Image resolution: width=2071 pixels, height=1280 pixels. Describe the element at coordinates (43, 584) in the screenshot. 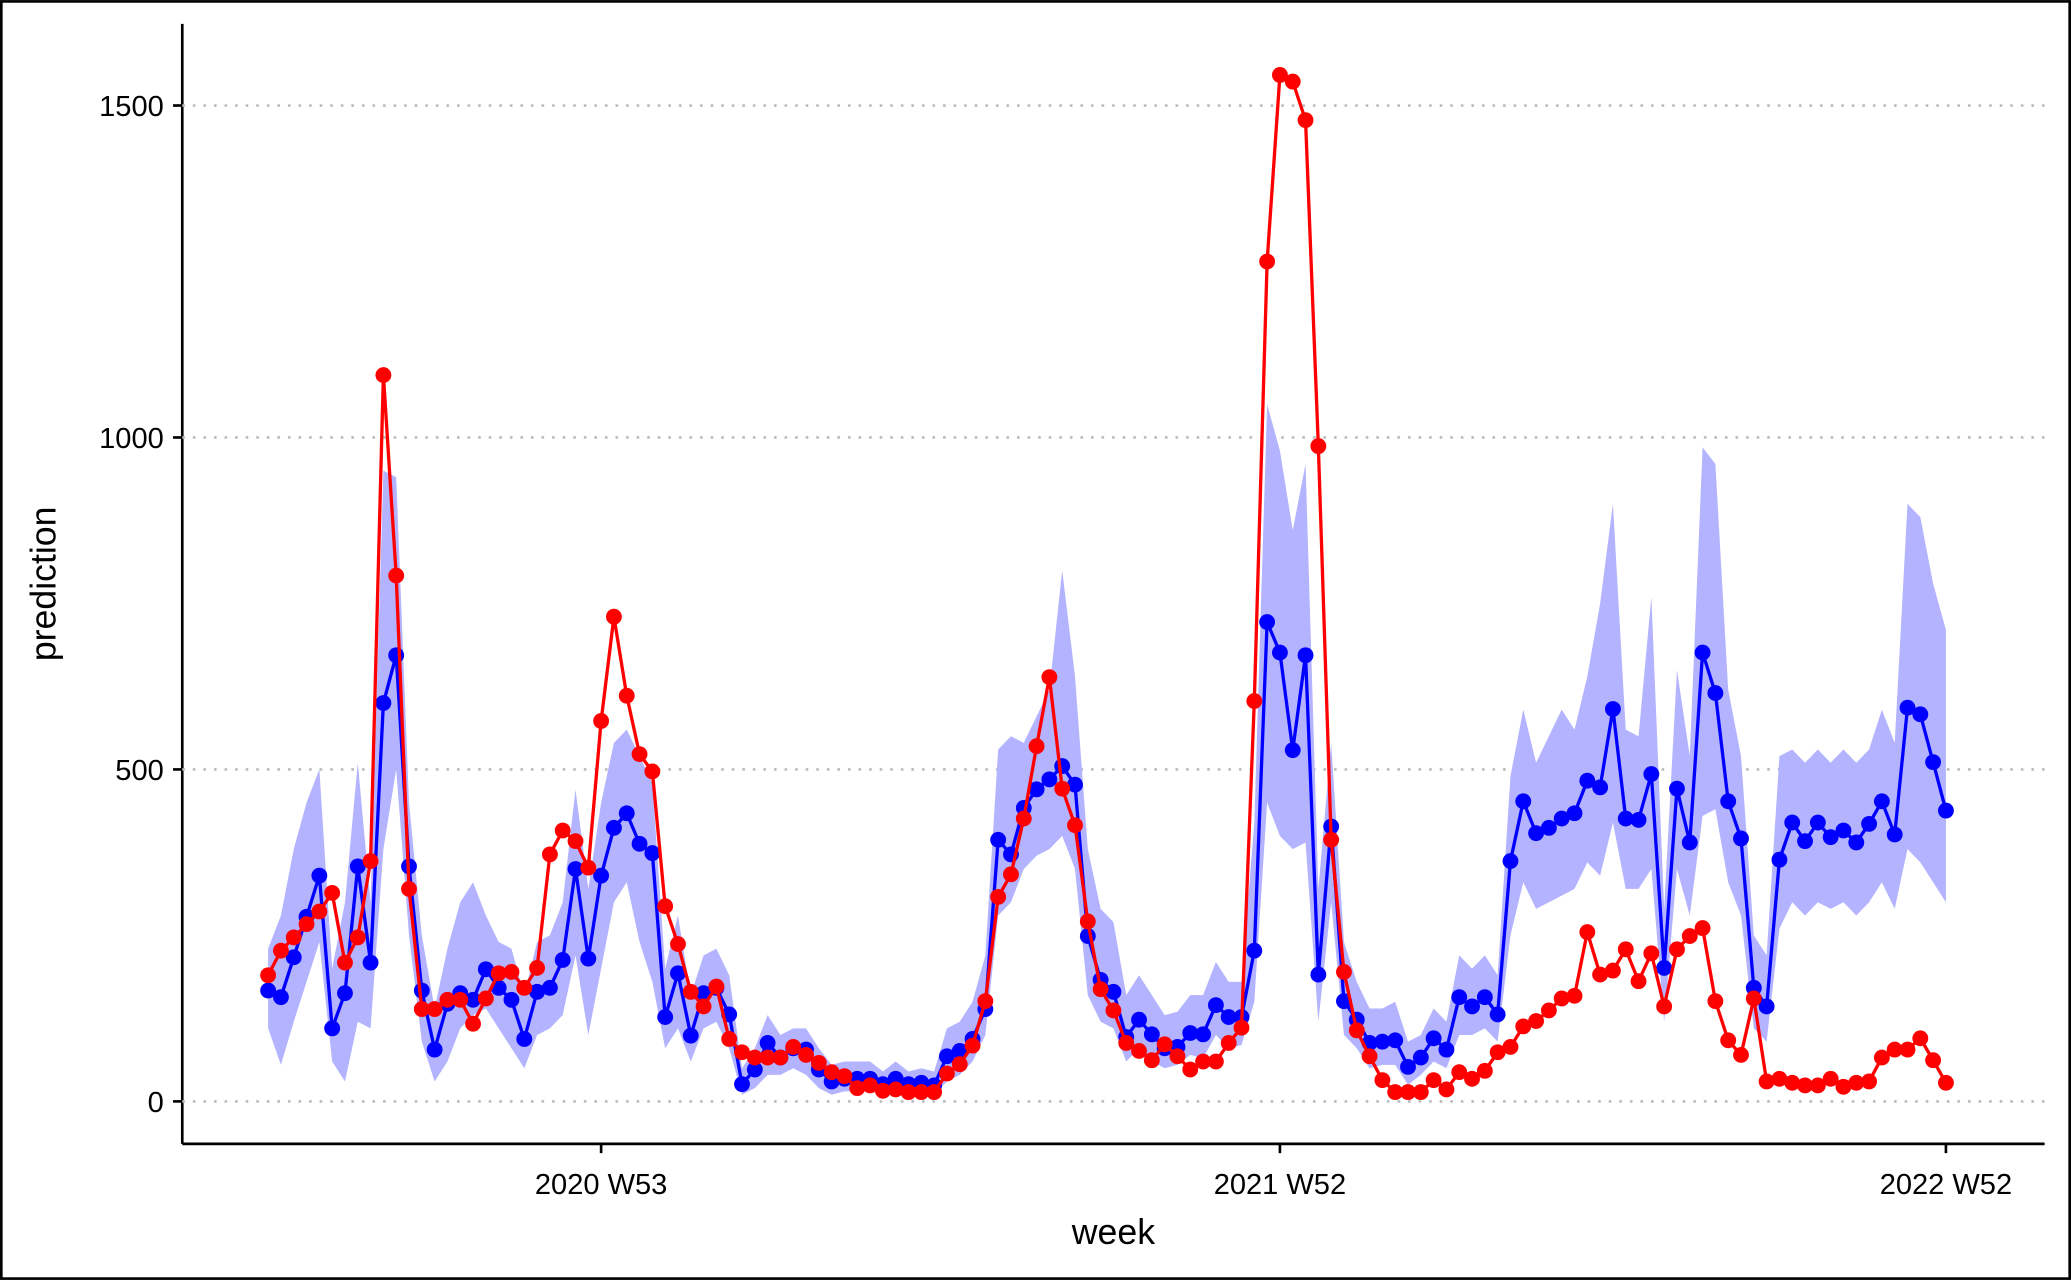

I see `y-axis-label: prediction` at that location.